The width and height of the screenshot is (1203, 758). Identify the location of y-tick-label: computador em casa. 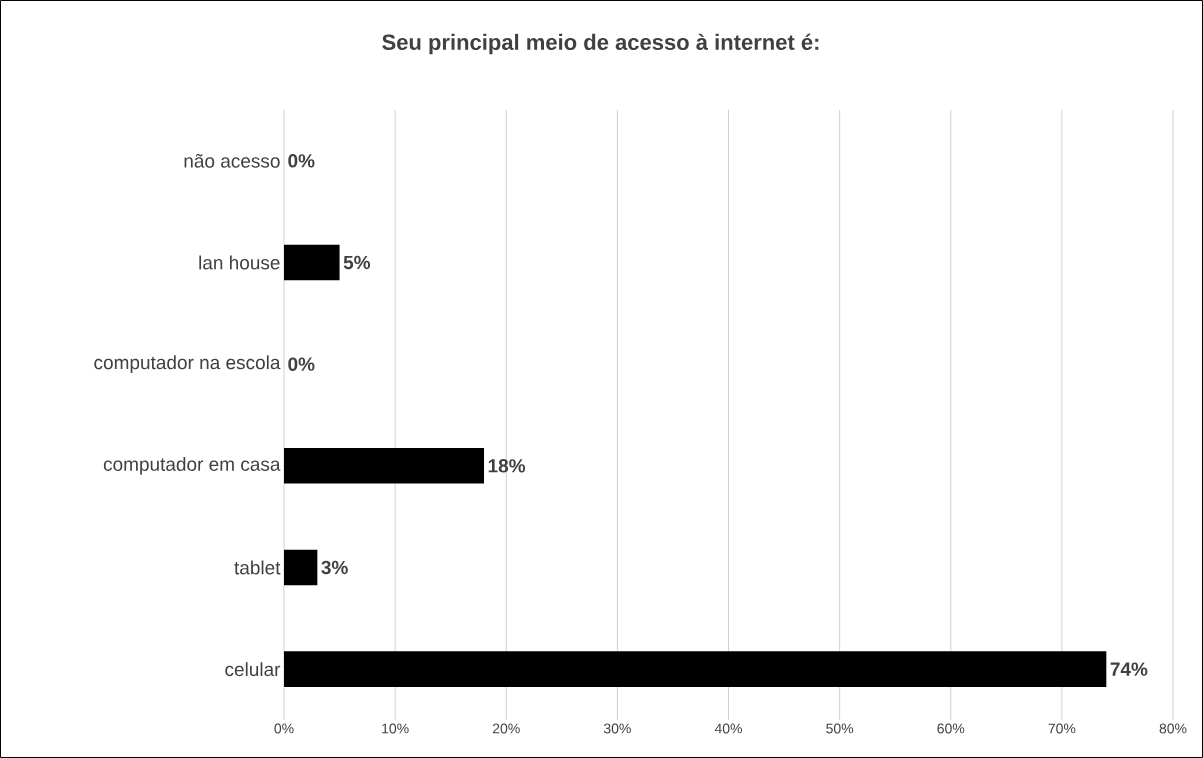
(192, 465).